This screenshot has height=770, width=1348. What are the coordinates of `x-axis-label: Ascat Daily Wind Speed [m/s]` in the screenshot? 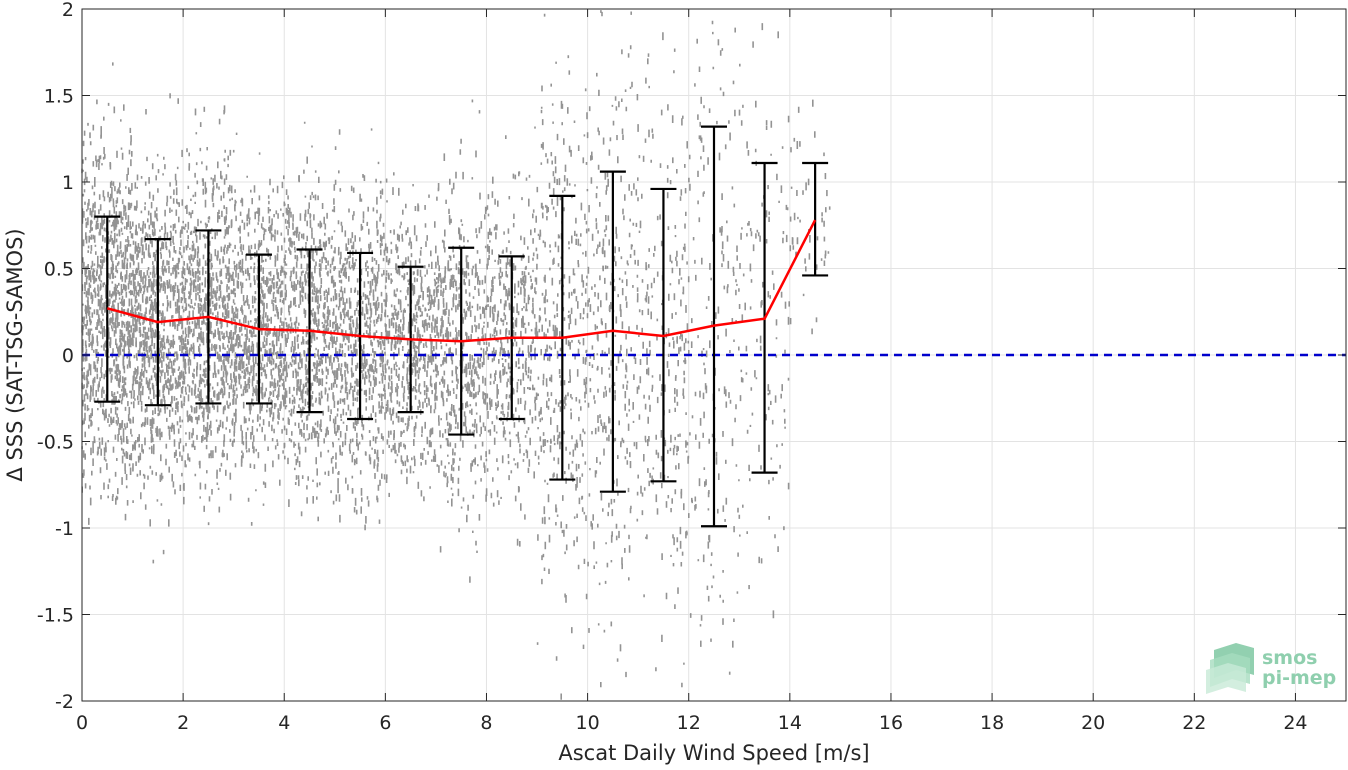 It's located at (713, 753).